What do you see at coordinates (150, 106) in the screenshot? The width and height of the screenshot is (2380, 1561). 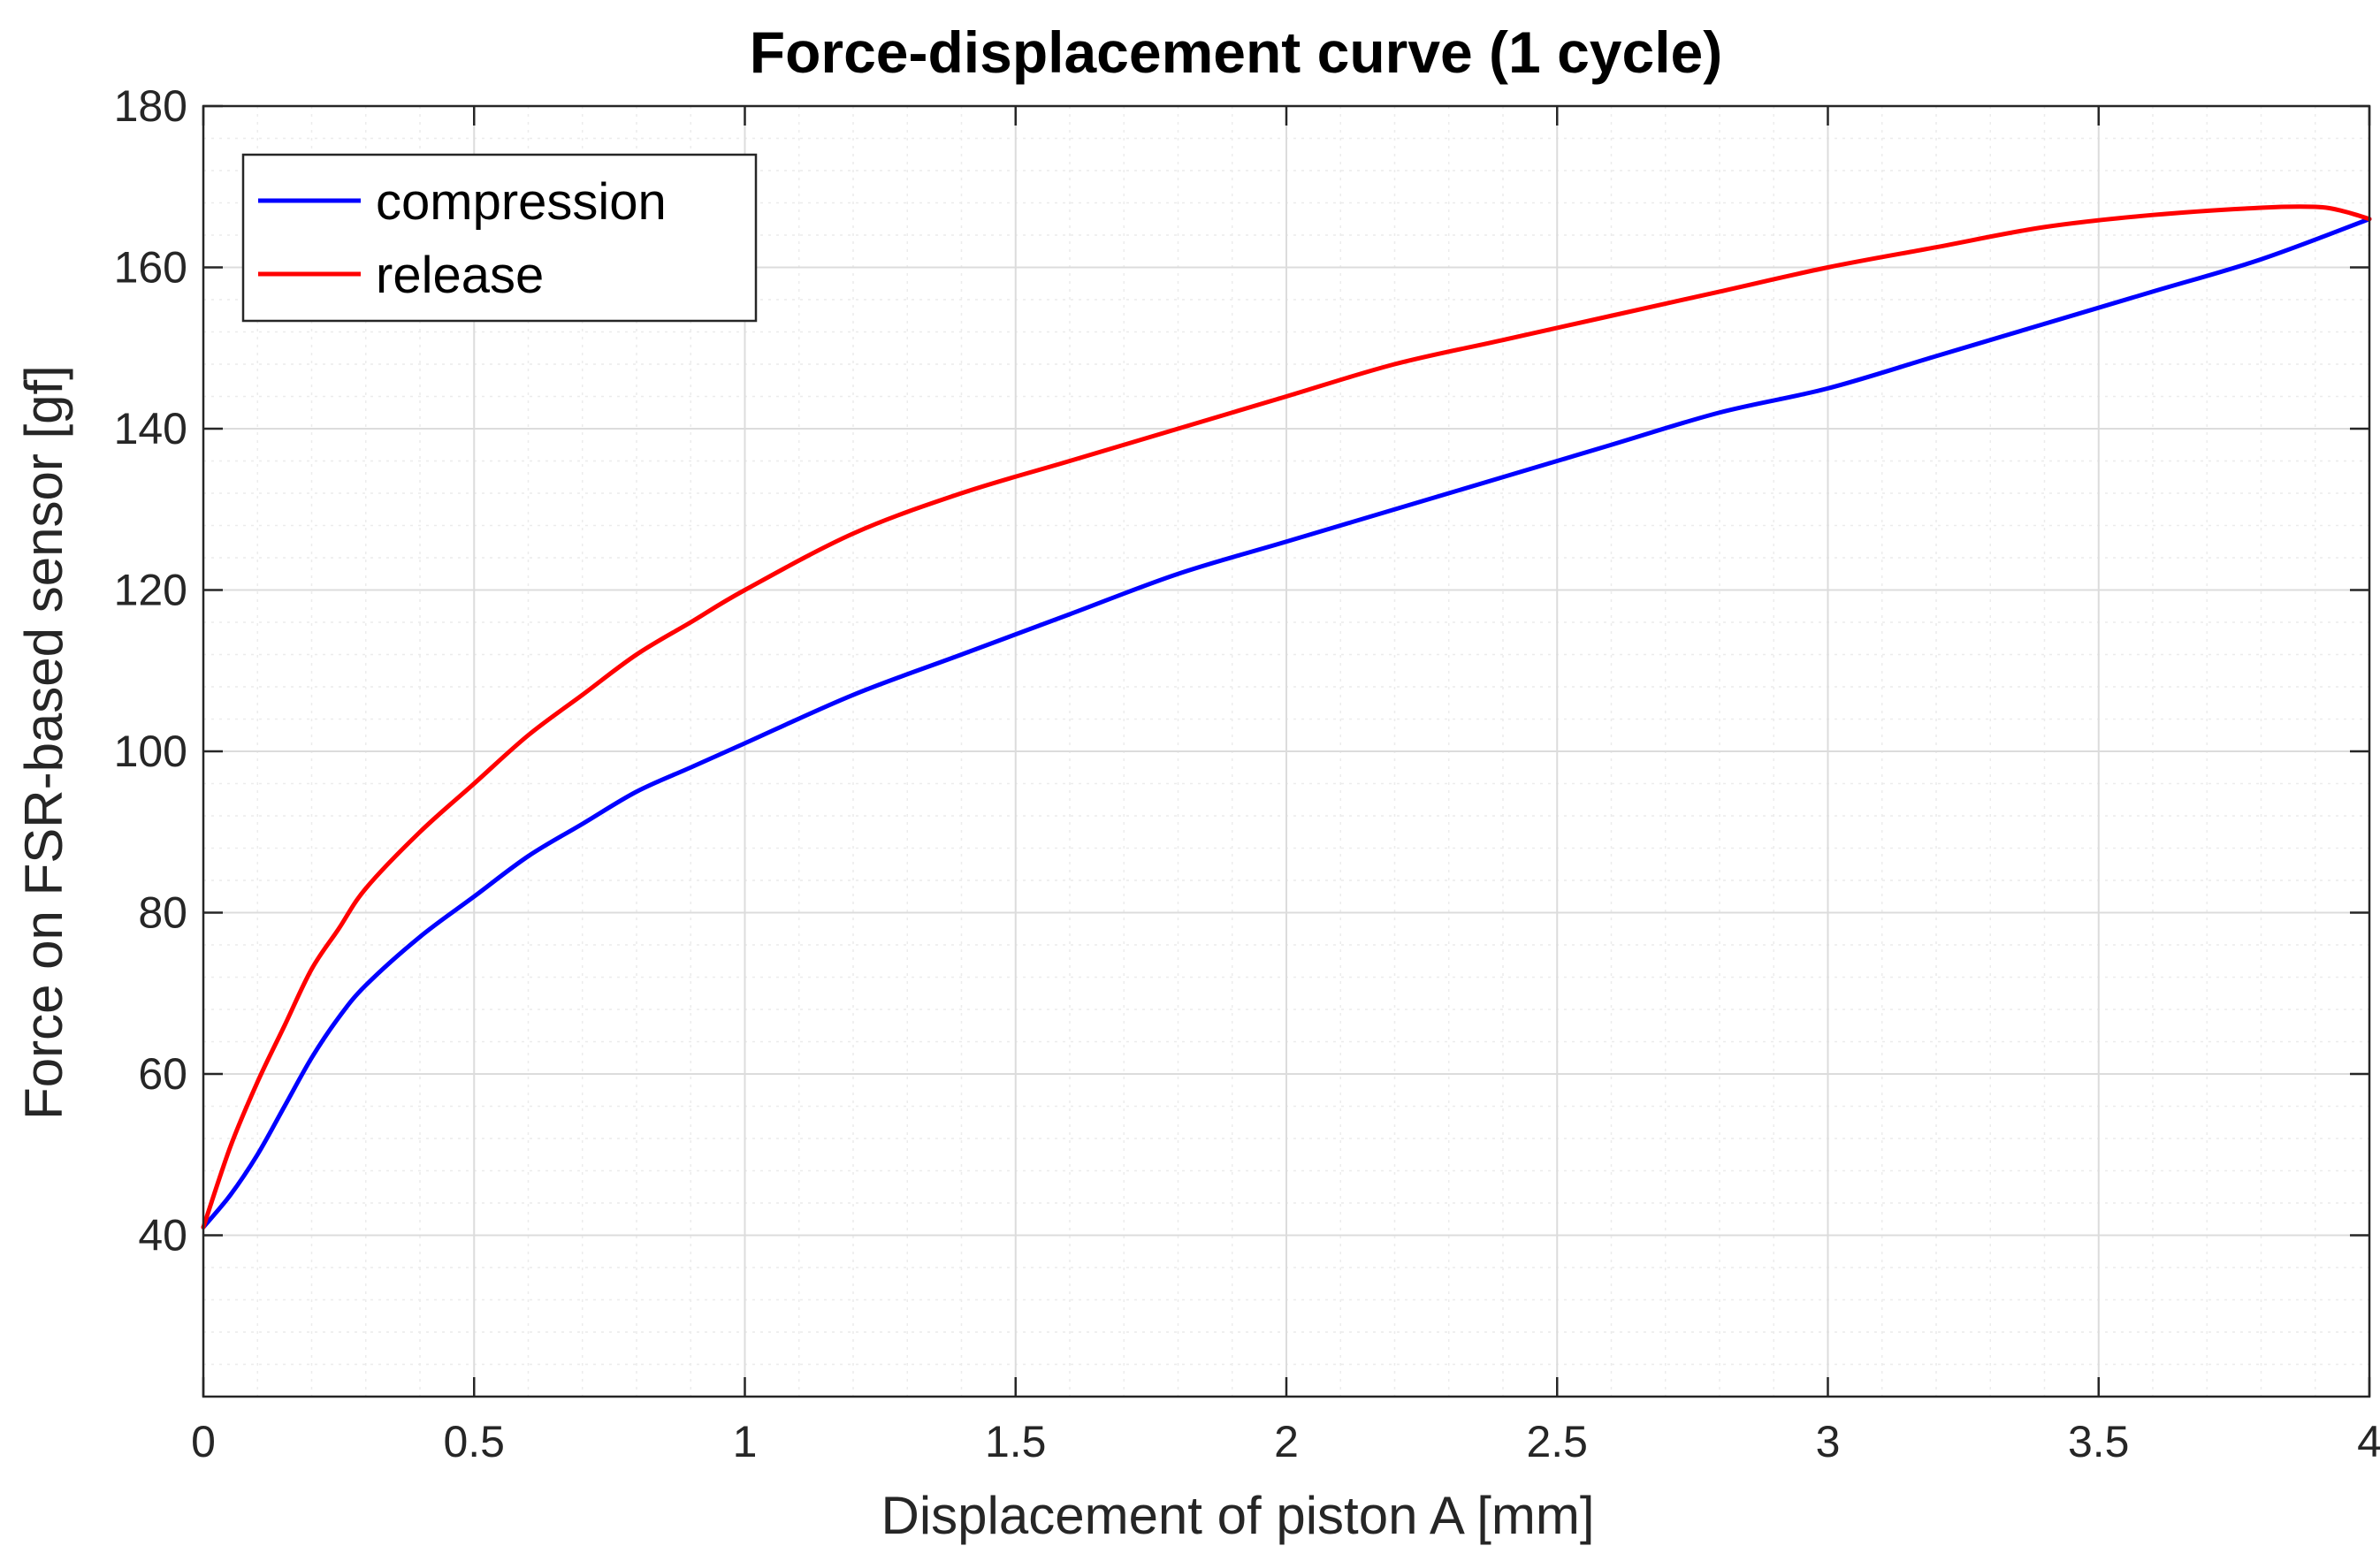 I see `y-tick-label: 180` at bounding box center [150, 106].